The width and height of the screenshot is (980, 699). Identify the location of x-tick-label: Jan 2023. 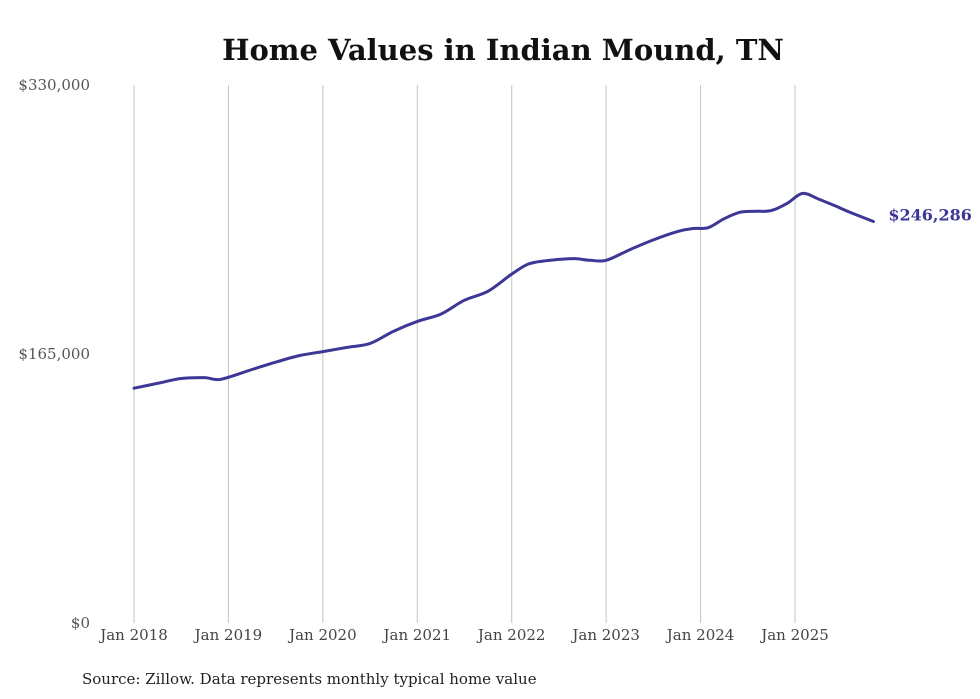
(605, 635).